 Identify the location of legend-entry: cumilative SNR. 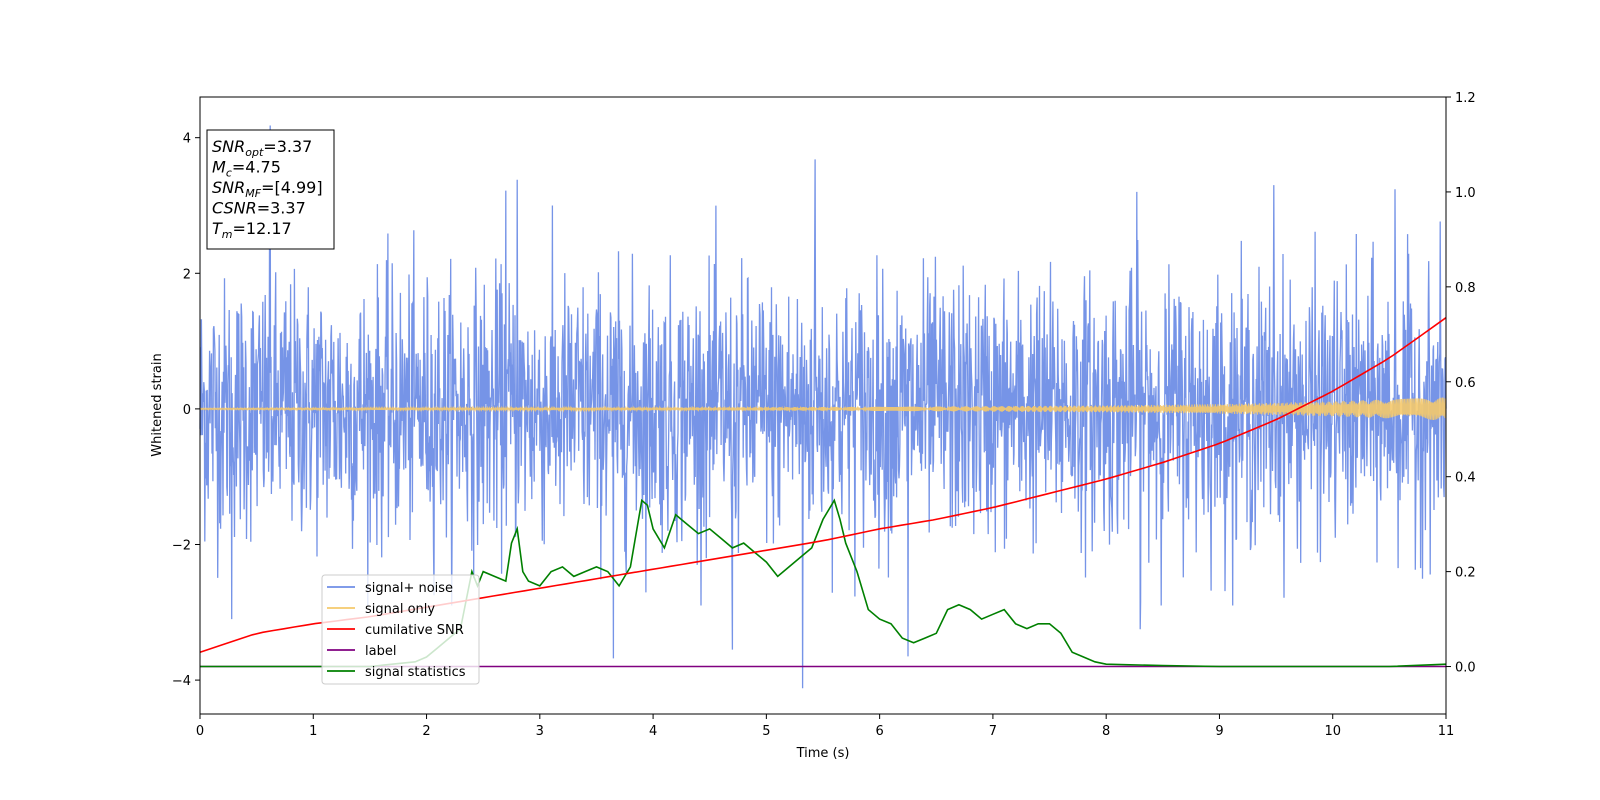
(414, 630).